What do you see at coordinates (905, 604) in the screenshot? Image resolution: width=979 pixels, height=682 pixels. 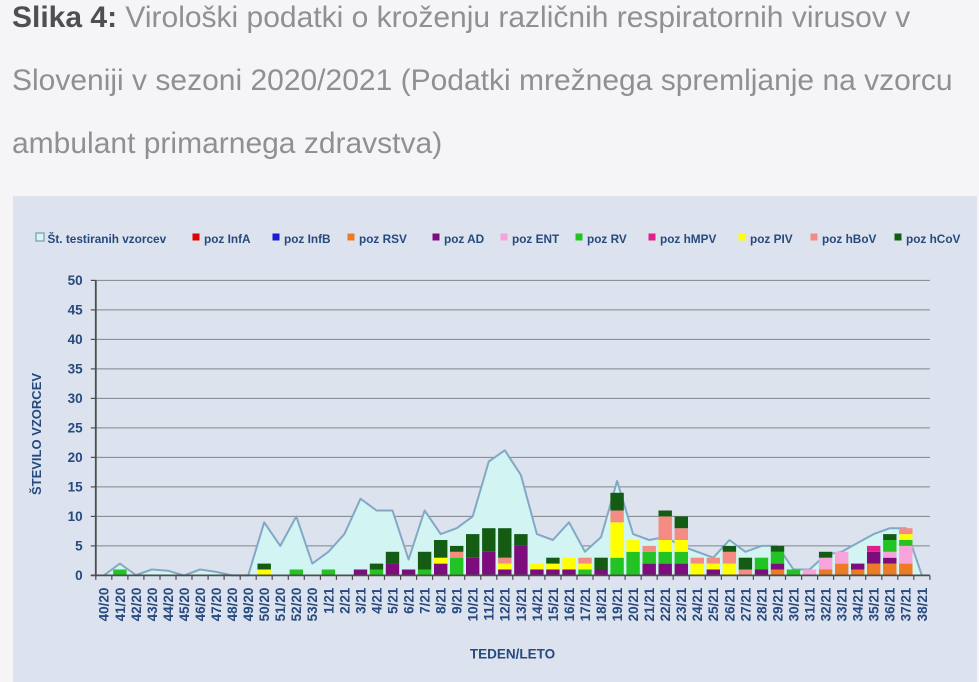 I see `svg-text: 37/21` at bounding box center [905, 604].